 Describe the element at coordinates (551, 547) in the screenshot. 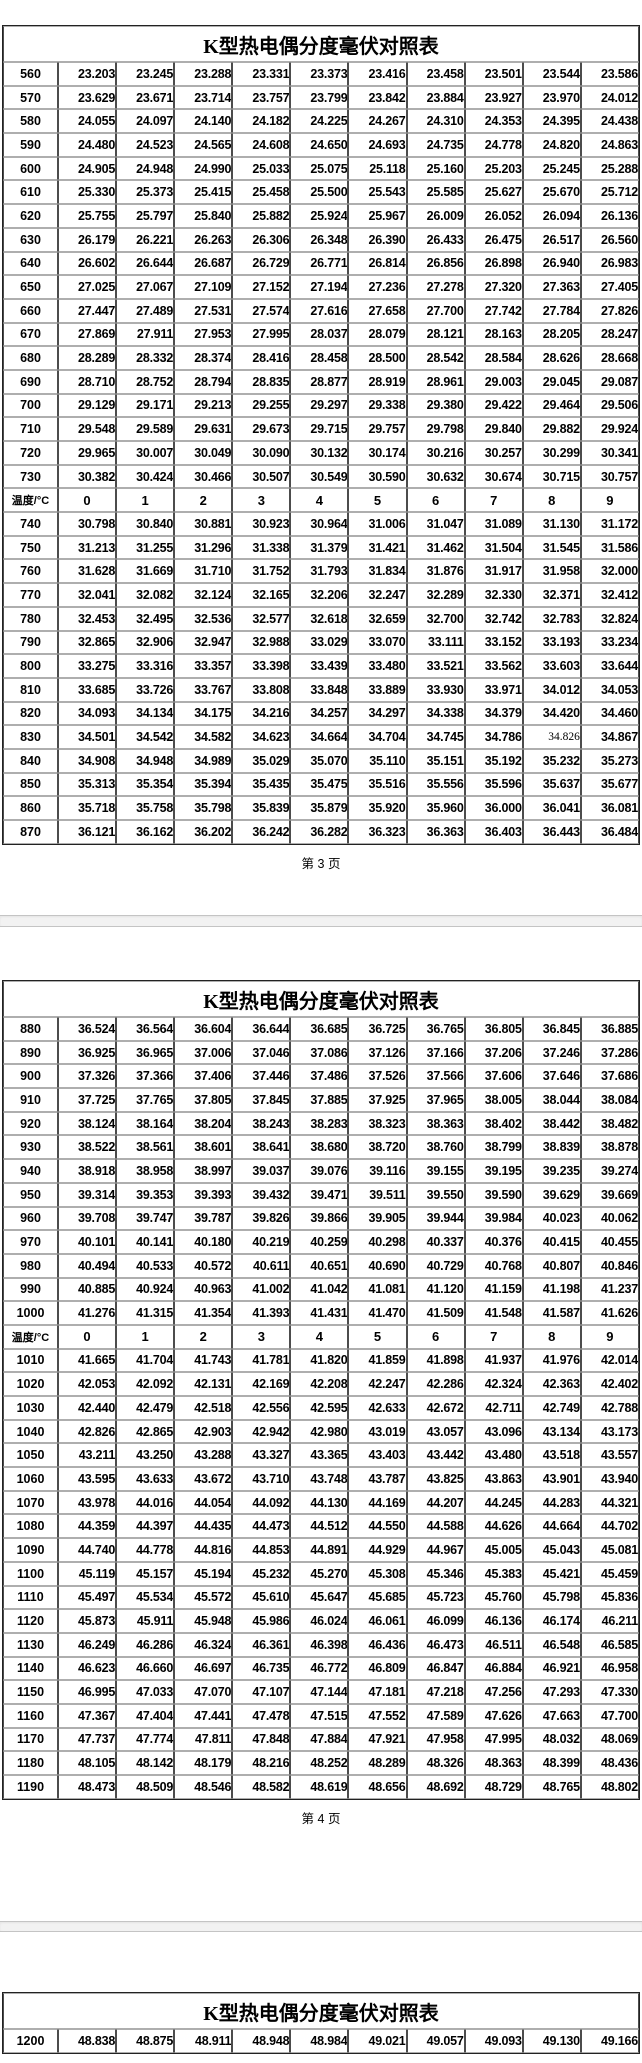

I see `value-cell: 31.545` at that location.